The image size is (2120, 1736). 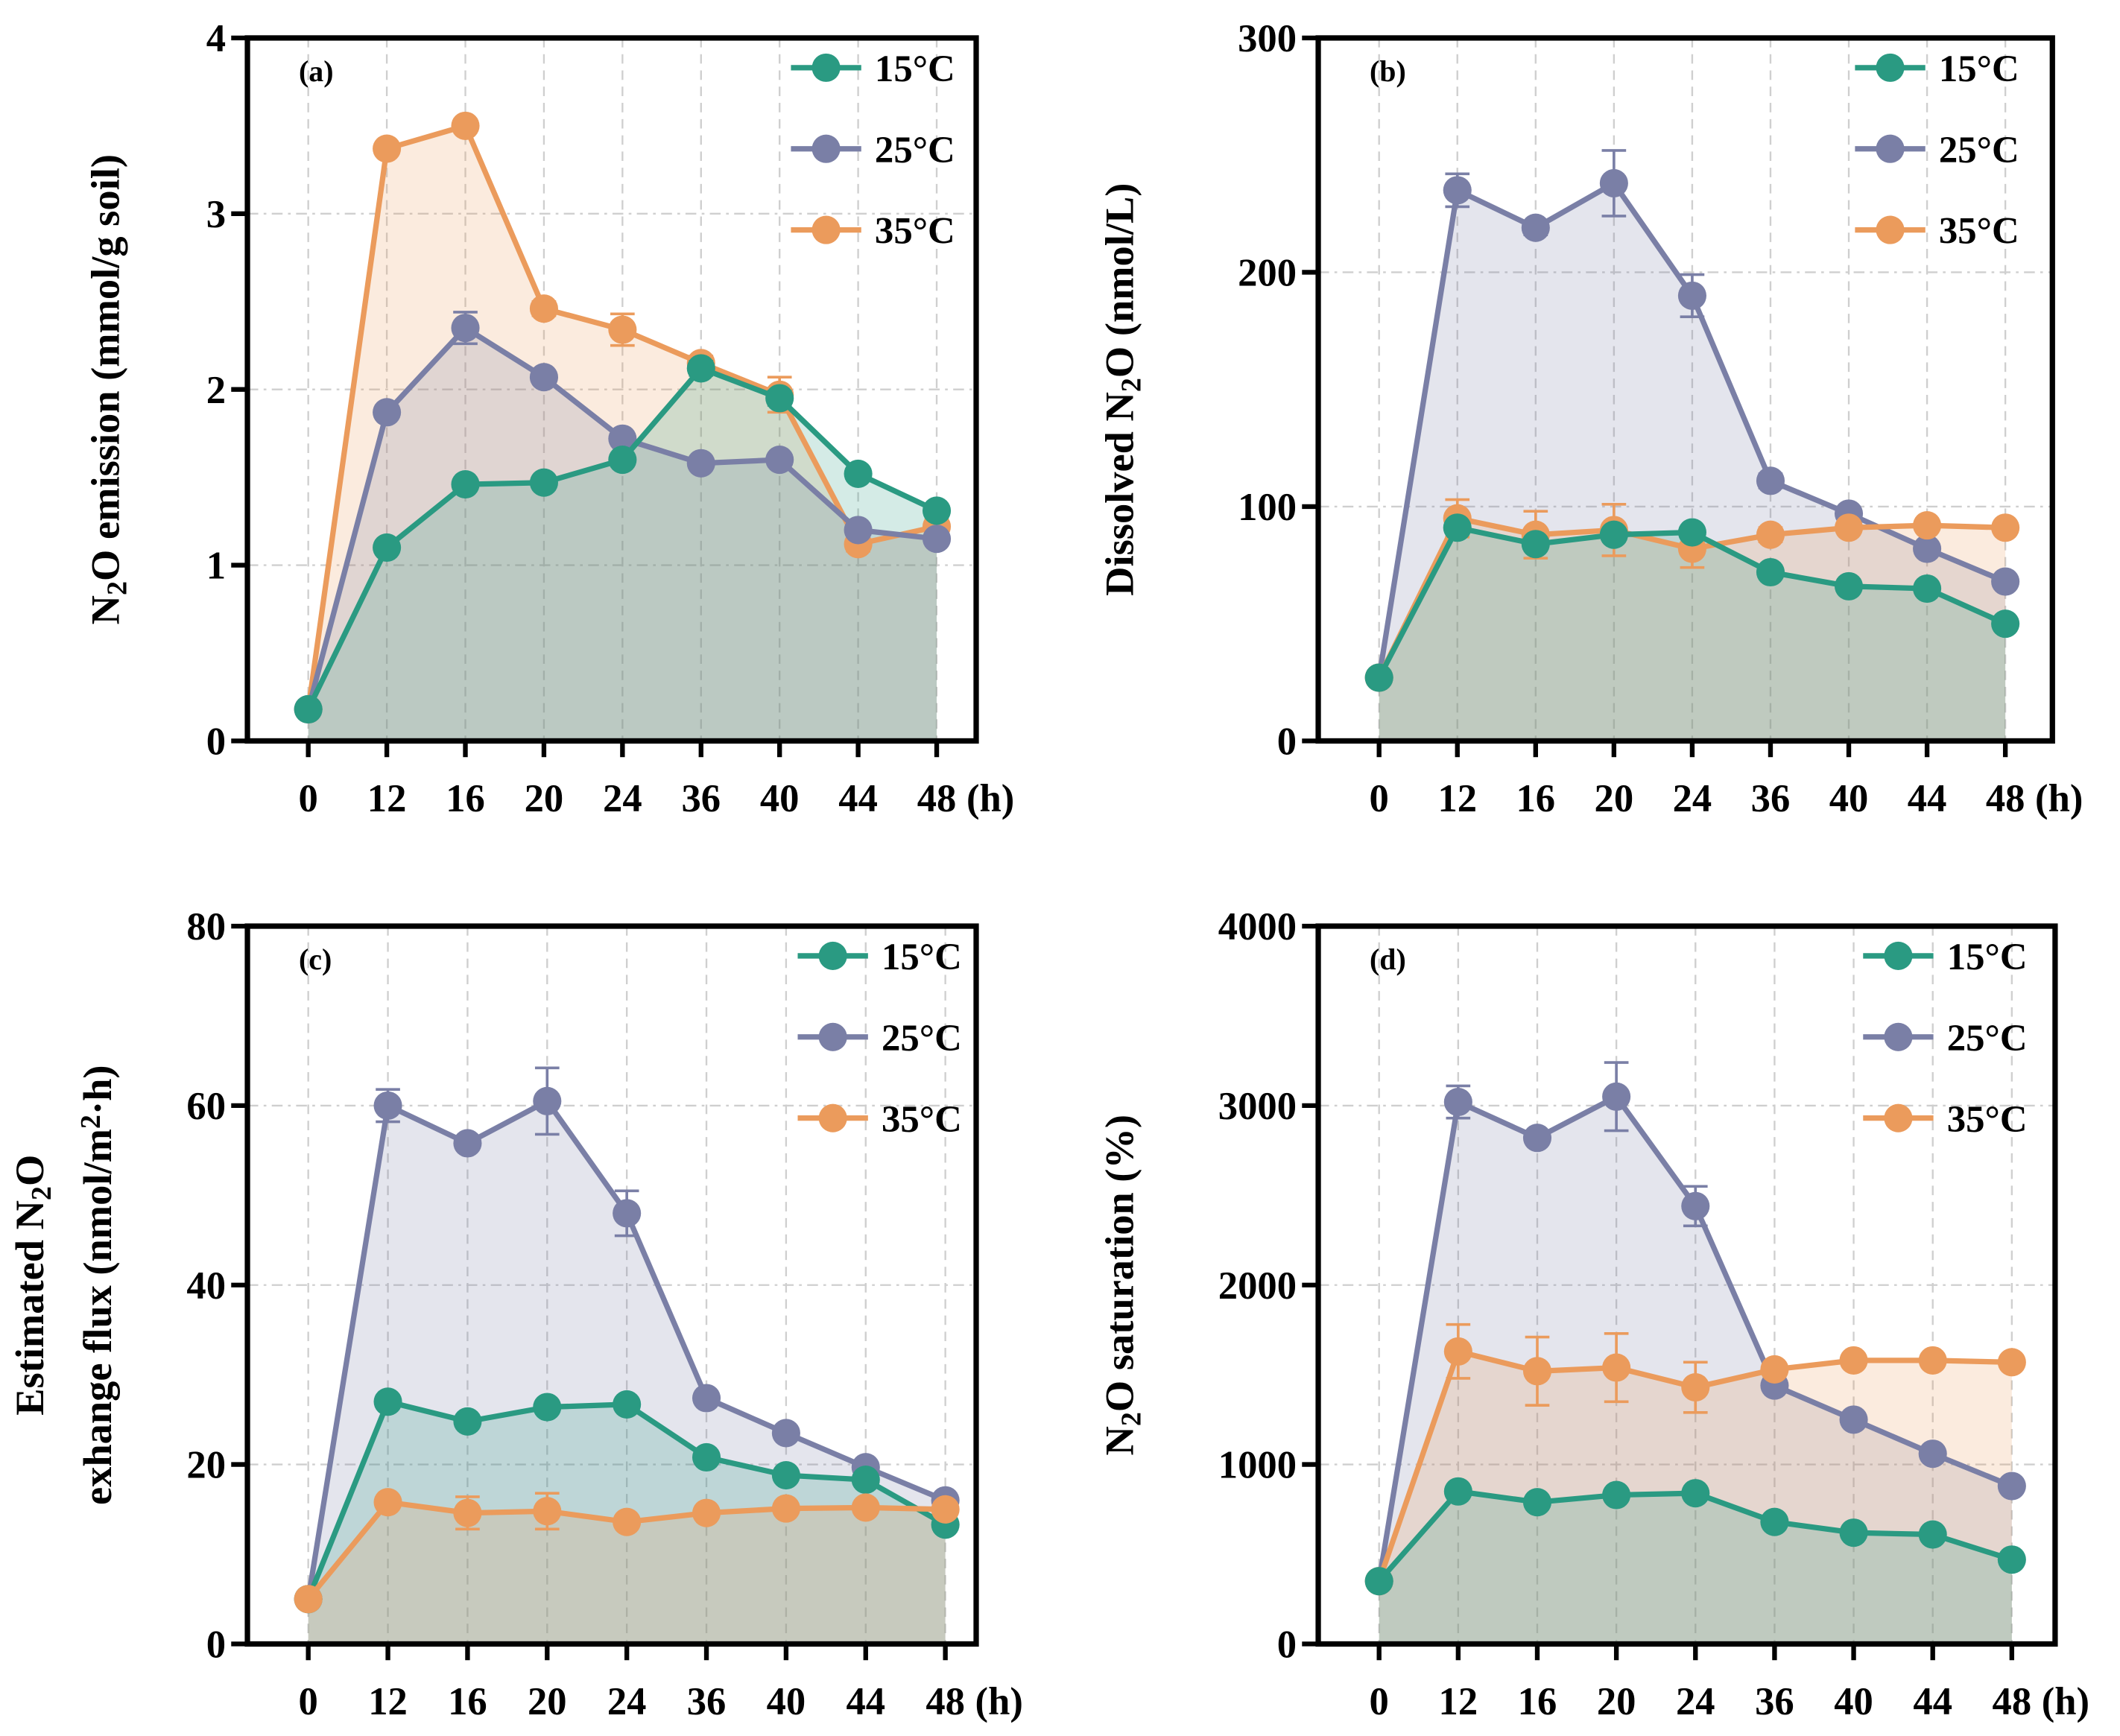 What do you see at coordinates (216, 214) in the screenshot?
I see `y-tick-label: 3` at bounding box center [216, 214].